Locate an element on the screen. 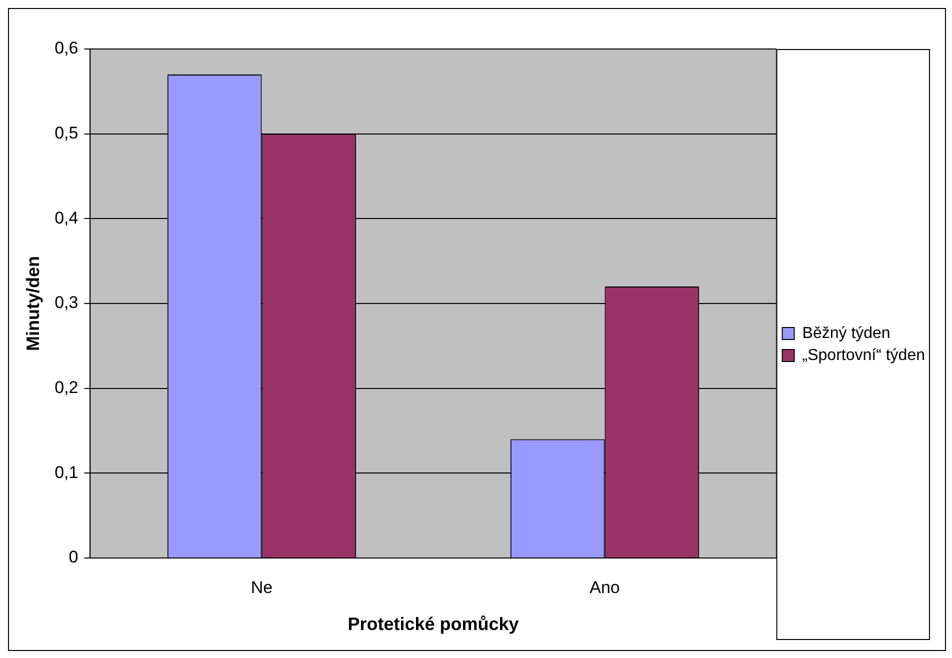 The image size is (952, 658). y-tick-label: 0,1 is located at coordinates (66, 472).